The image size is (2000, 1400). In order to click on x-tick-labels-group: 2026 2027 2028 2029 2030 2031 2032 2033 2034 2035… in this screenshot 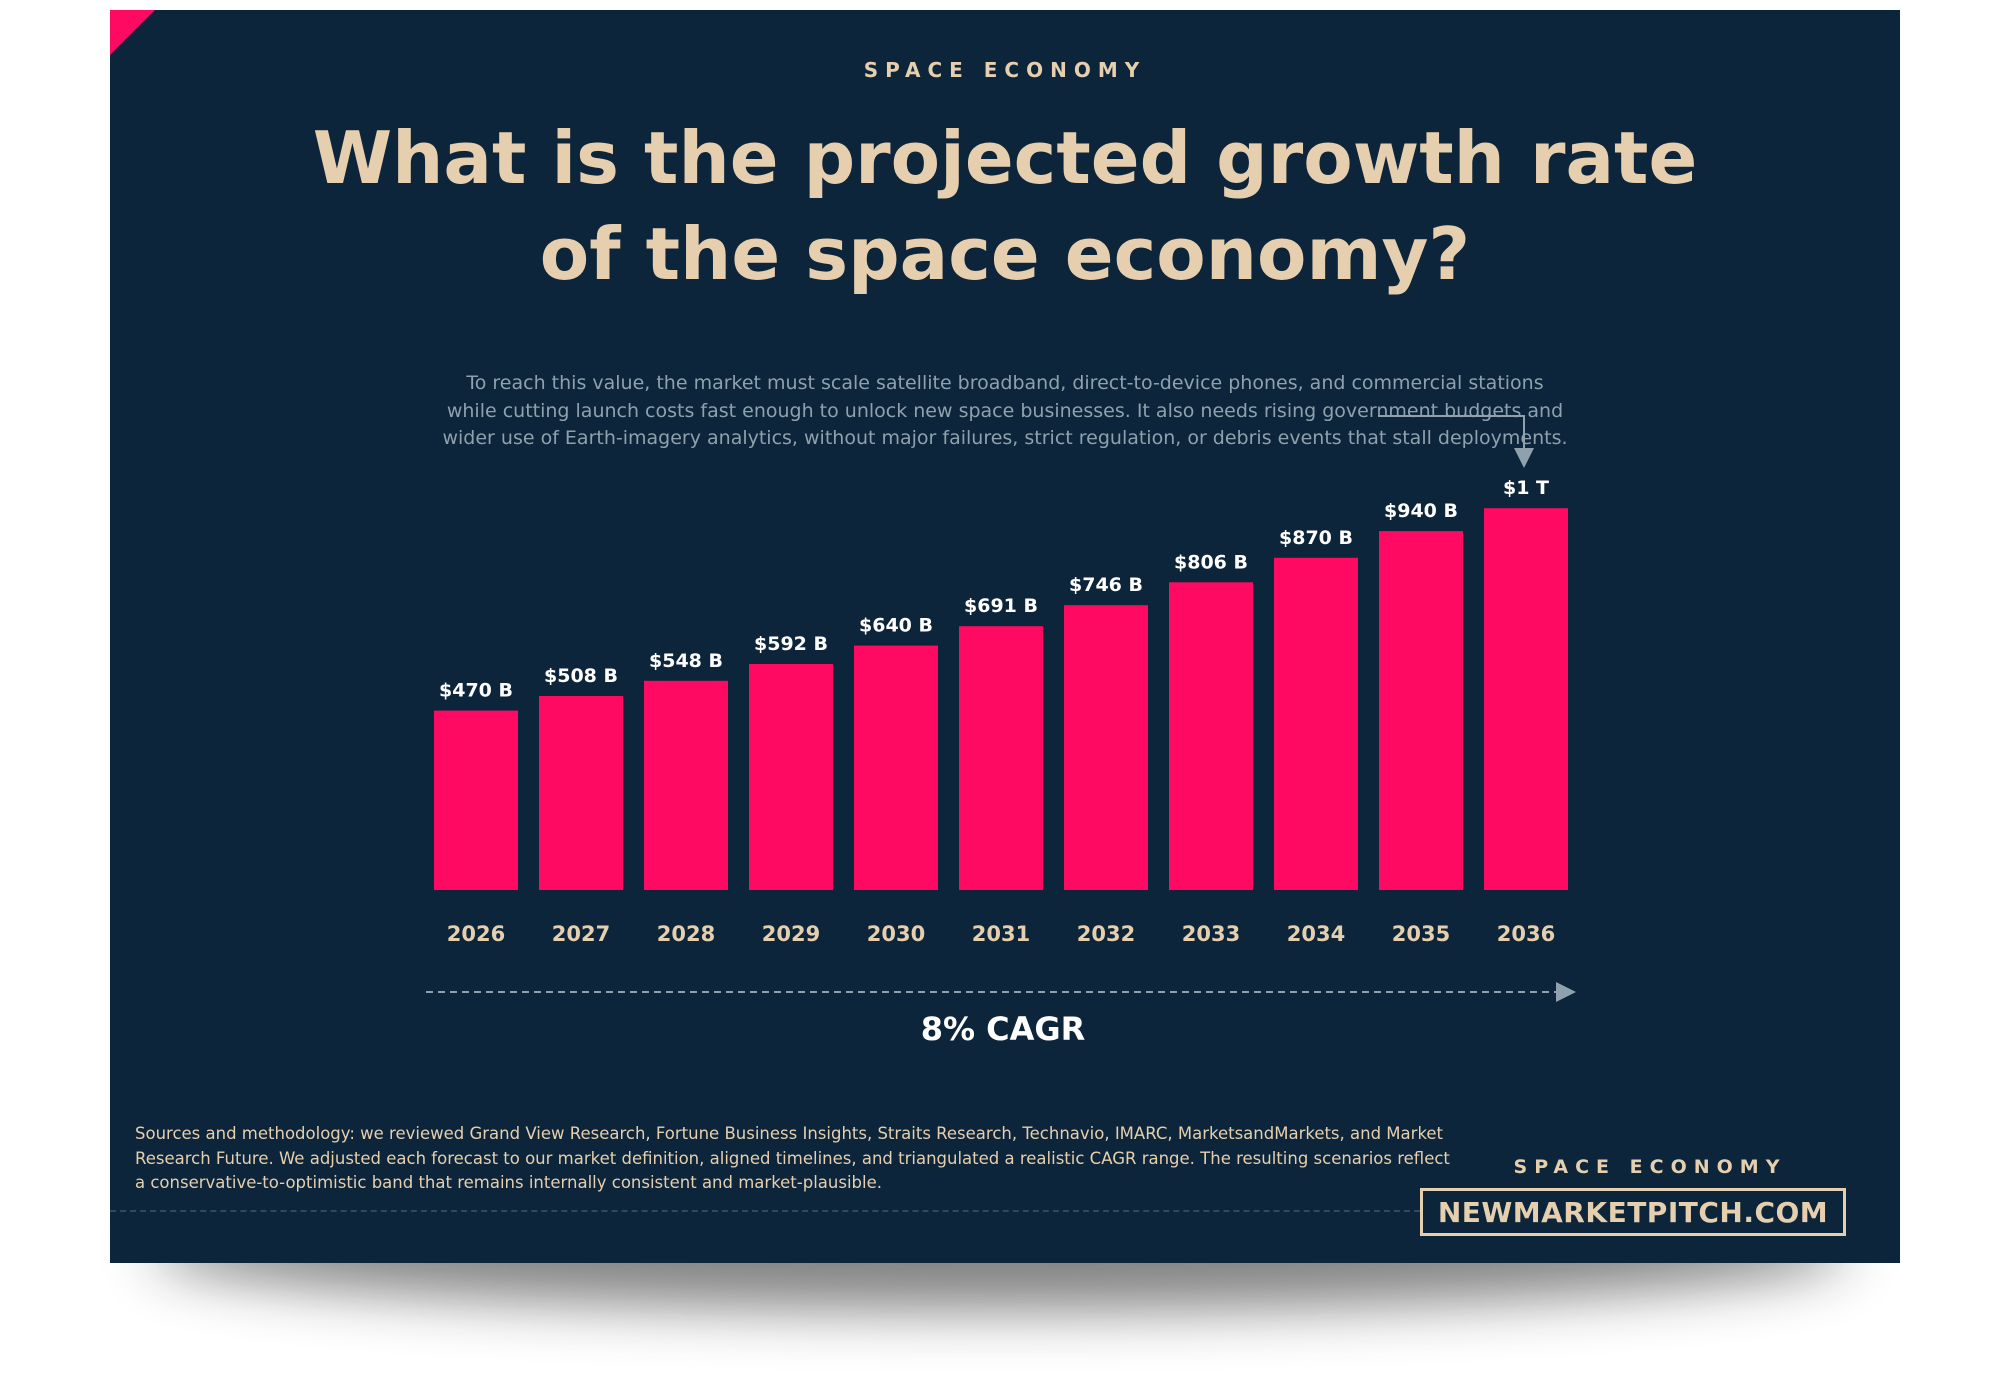, I will do `click(1001, 934)`.